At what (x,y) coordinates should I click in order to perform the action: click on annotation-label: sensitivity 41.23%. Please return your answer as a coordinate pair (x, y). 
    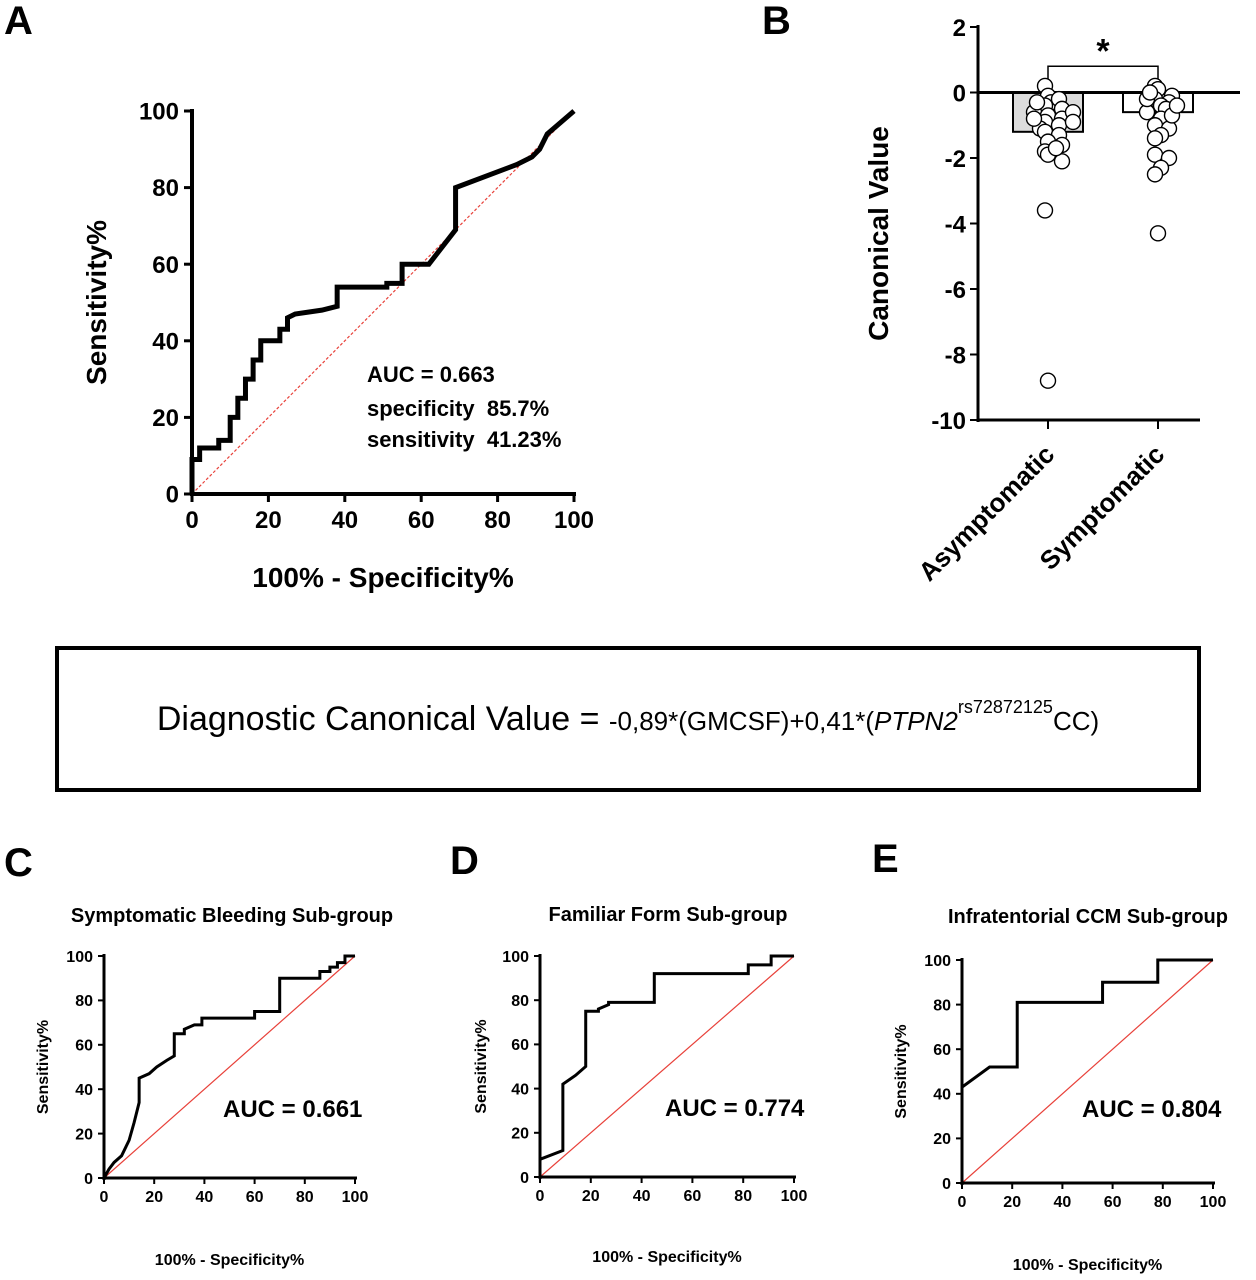
    Looking at the image, I should click on (464, 439).